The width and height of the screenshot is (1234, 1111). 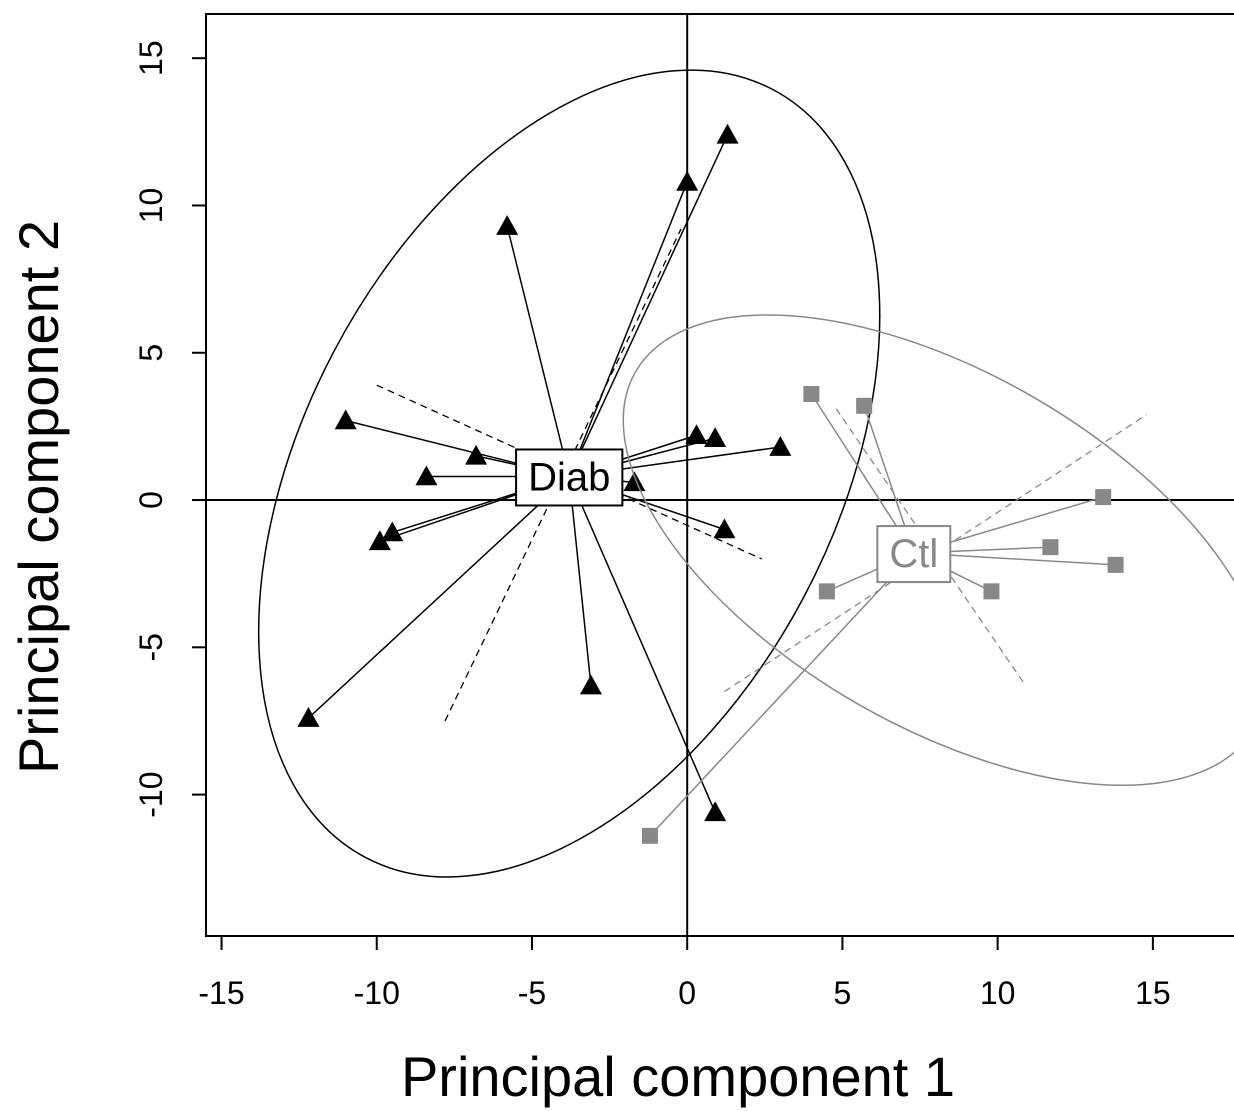 I want to click on ctl-label-text: Ctl, so click(x=913, y=554).